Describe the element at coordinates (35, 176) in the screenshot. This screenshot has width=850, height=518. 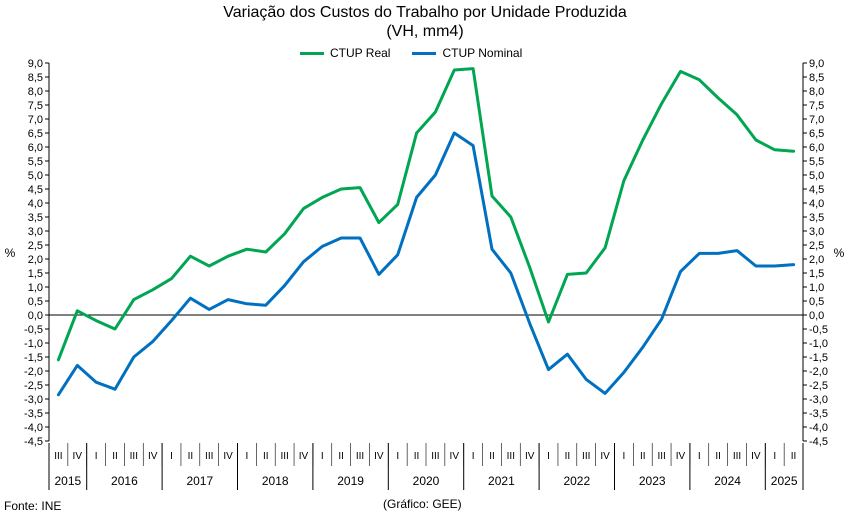
I see `y-tick-label-left: 5,0` at that location.